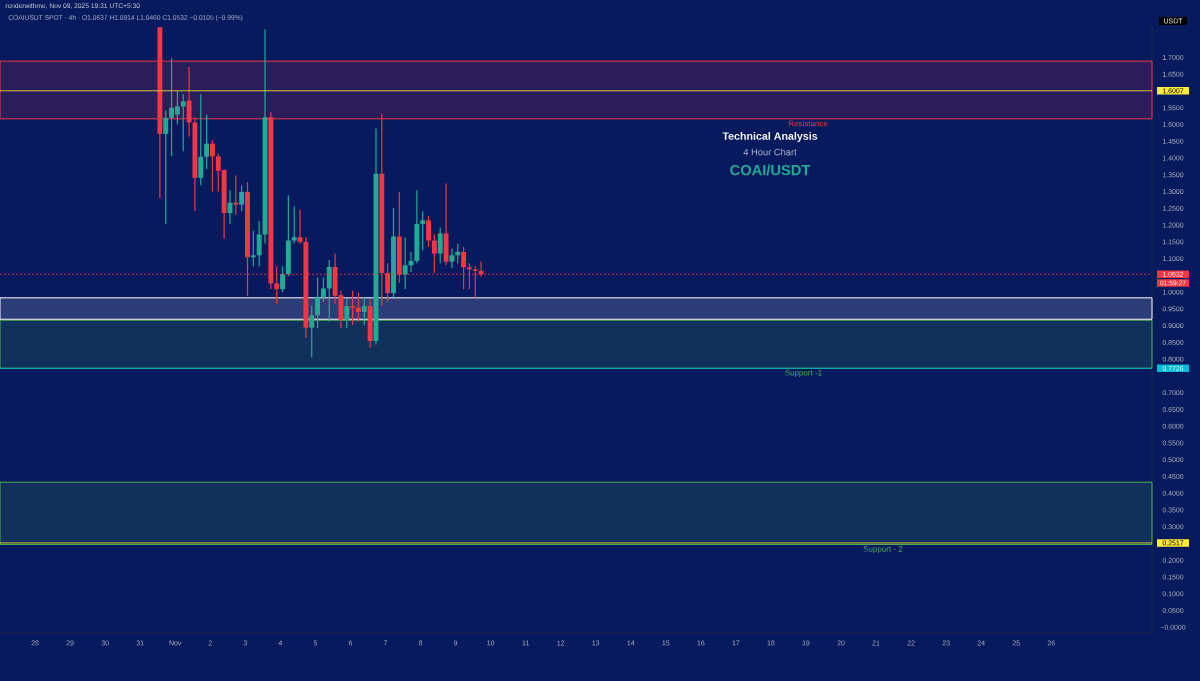 This screenshot has height=681, width=1200. What do you see at coordinates (770, 152) in the screenshot?
I see `text: 4 Hour Chart` at bounding box center [770, 152].